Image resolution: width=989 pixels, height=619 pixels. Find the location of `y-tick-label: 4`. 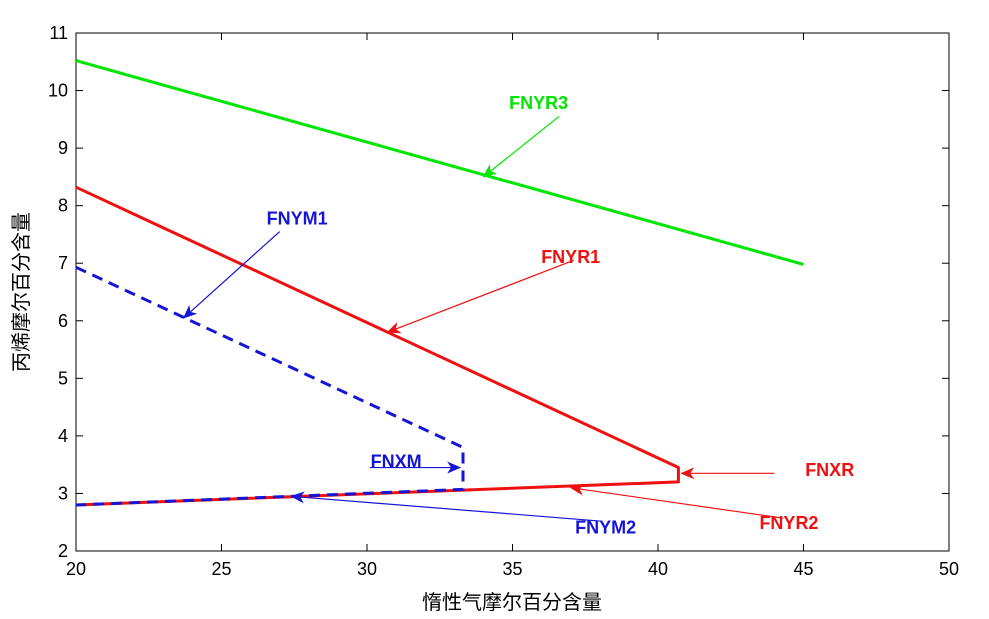

y-tick-label: 4 is located at coordinates (63, 436).